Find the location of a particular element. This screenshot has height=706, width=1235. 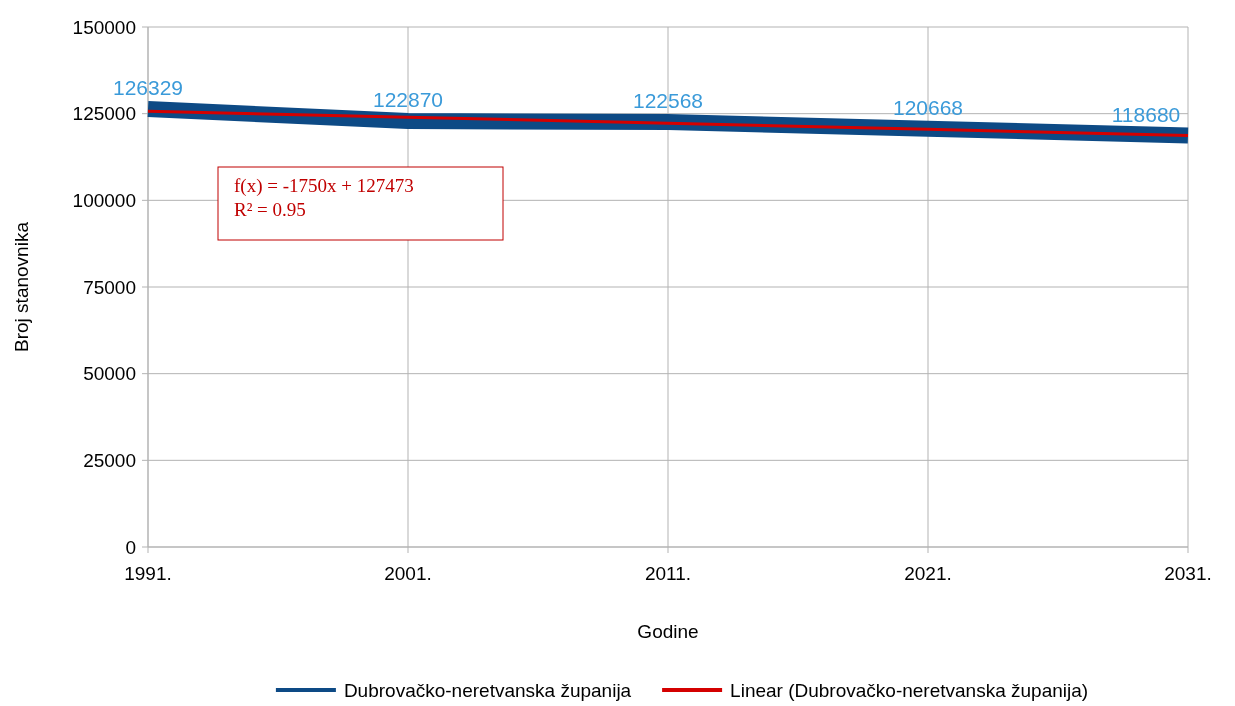

annotation: f(x) = -1750x + 127473 is located at coordinates (324, 186).